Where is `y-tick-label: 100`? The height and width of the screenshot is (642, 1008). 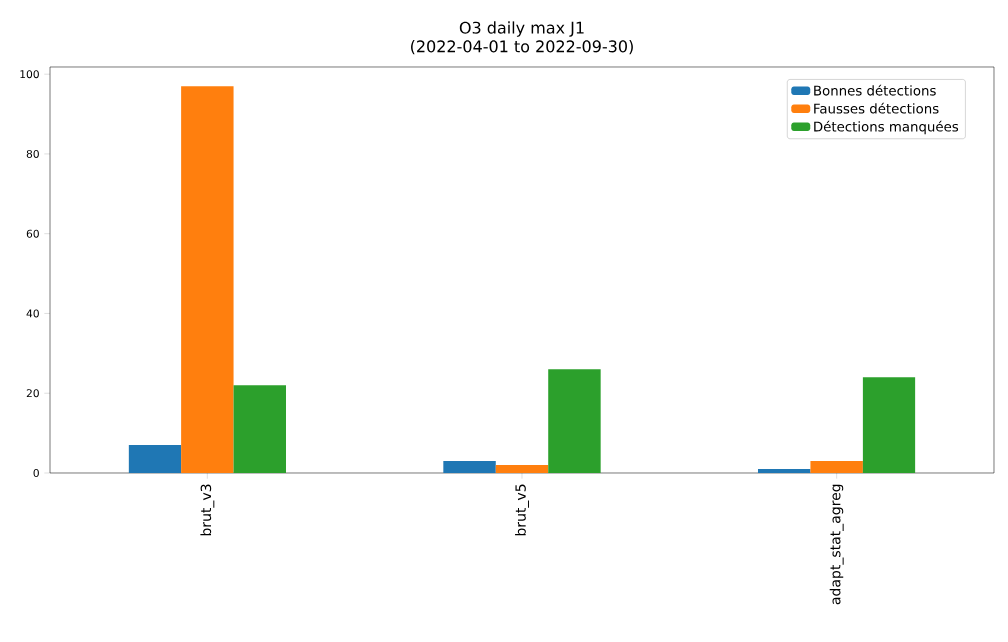 y-tick-label: 100 is located at coordinates (29, 74).